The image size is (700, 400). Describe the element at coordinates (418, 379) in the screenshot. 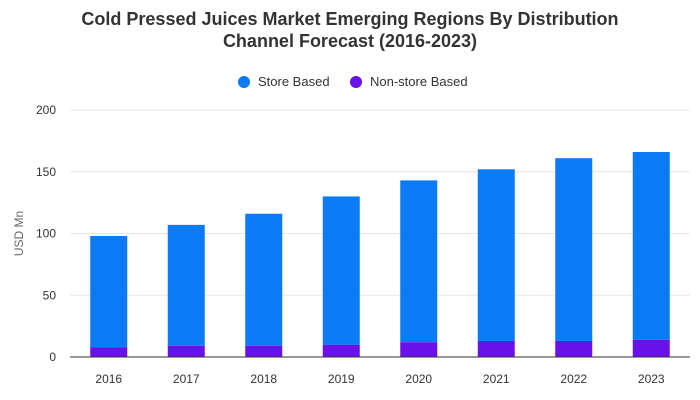

I see `x-tick-label-2020: 2020` at that location.